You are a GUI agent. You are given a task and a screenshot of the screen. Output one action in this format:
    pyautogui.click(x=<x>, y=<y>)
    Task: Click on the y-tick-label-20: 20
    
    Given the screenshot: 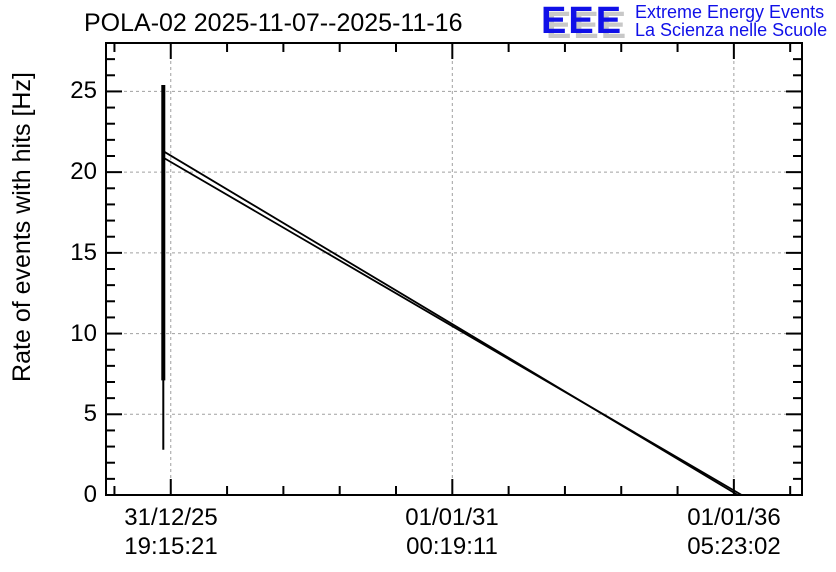 What is the action you would take?
    pyautogui.click(x=83, y=171)
    